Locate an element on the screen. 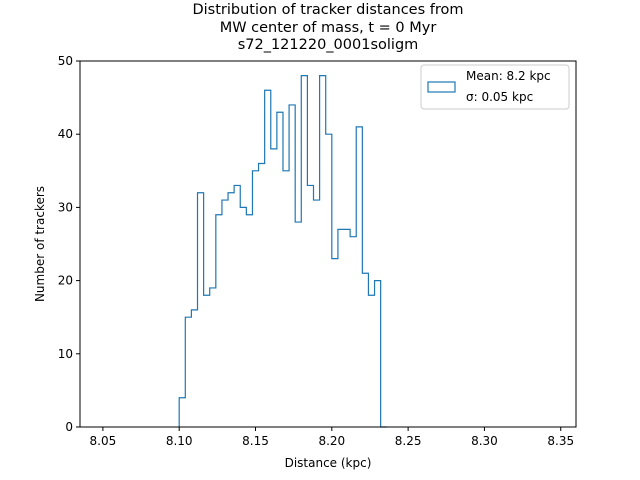 This screenshot has height=480, width=640. x-axis: 8.05 8.10 8.15 8.20 8.25 8.30 8.35 is located at coordinates (332, 437).